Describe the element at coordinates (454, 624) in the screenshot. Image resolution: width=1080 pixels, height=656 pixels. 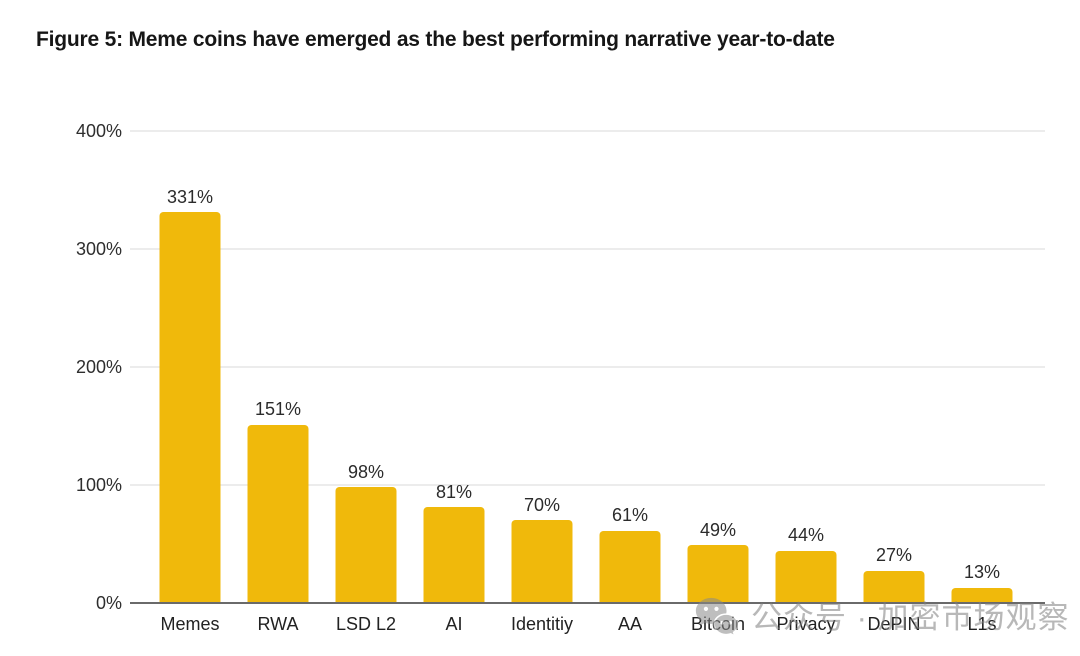
I see `x-category-label-ai: AI` at that location.